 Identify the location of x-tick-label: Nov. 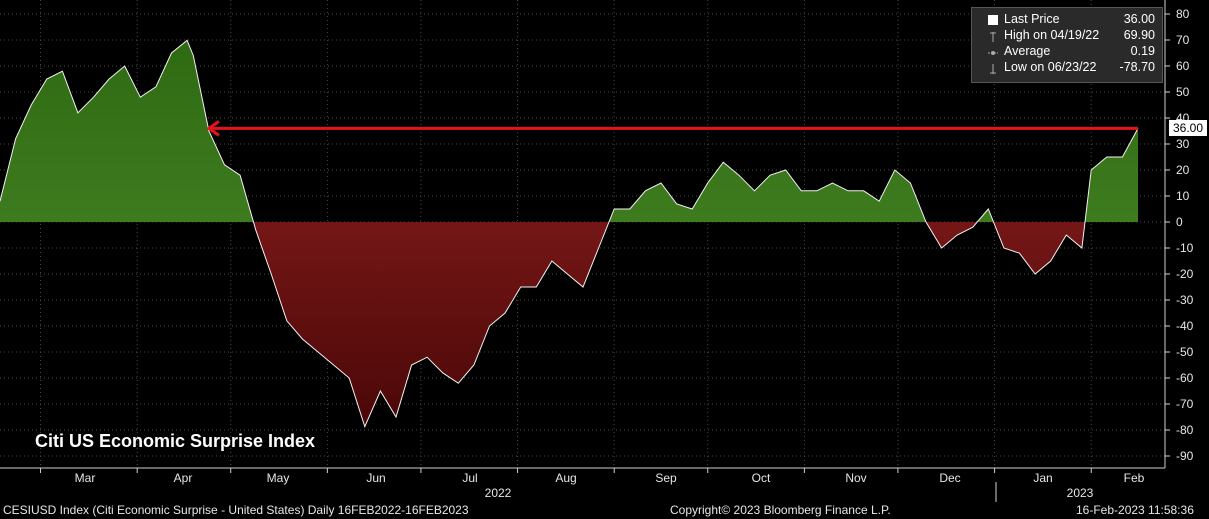
(855, 478).